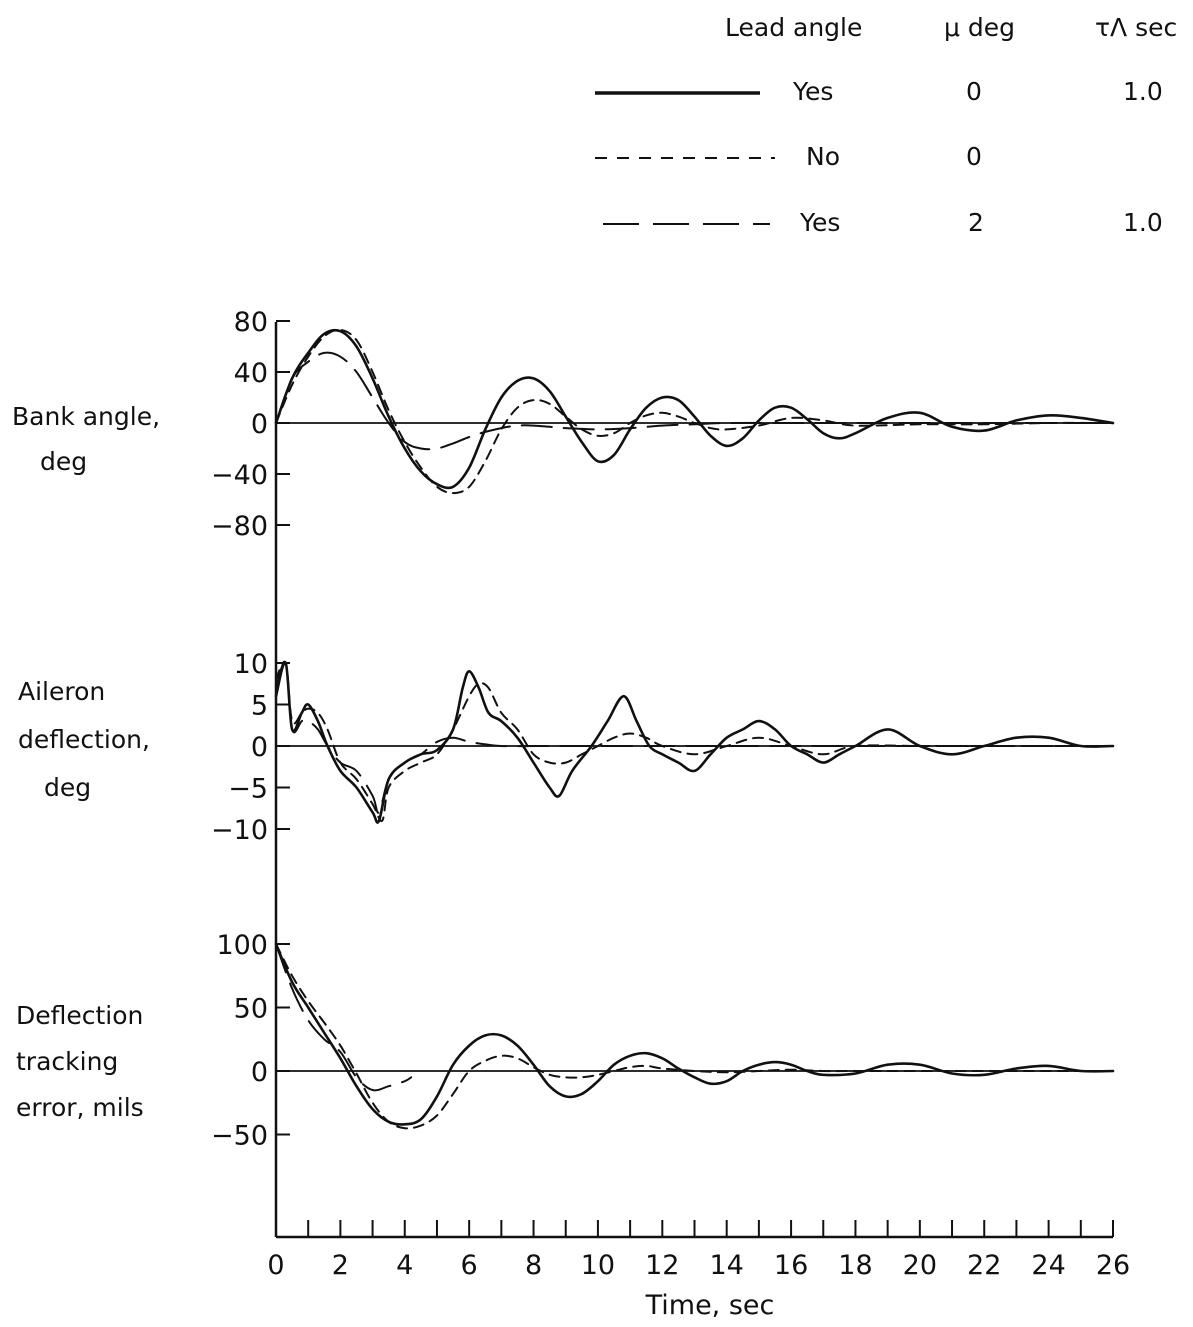 This screenshot has width=1193, height=1327. What do you see at coordinates (239, 1136) in the screenshot?
I see `y-tick-label: −50` at bounding box center [239, 1136].